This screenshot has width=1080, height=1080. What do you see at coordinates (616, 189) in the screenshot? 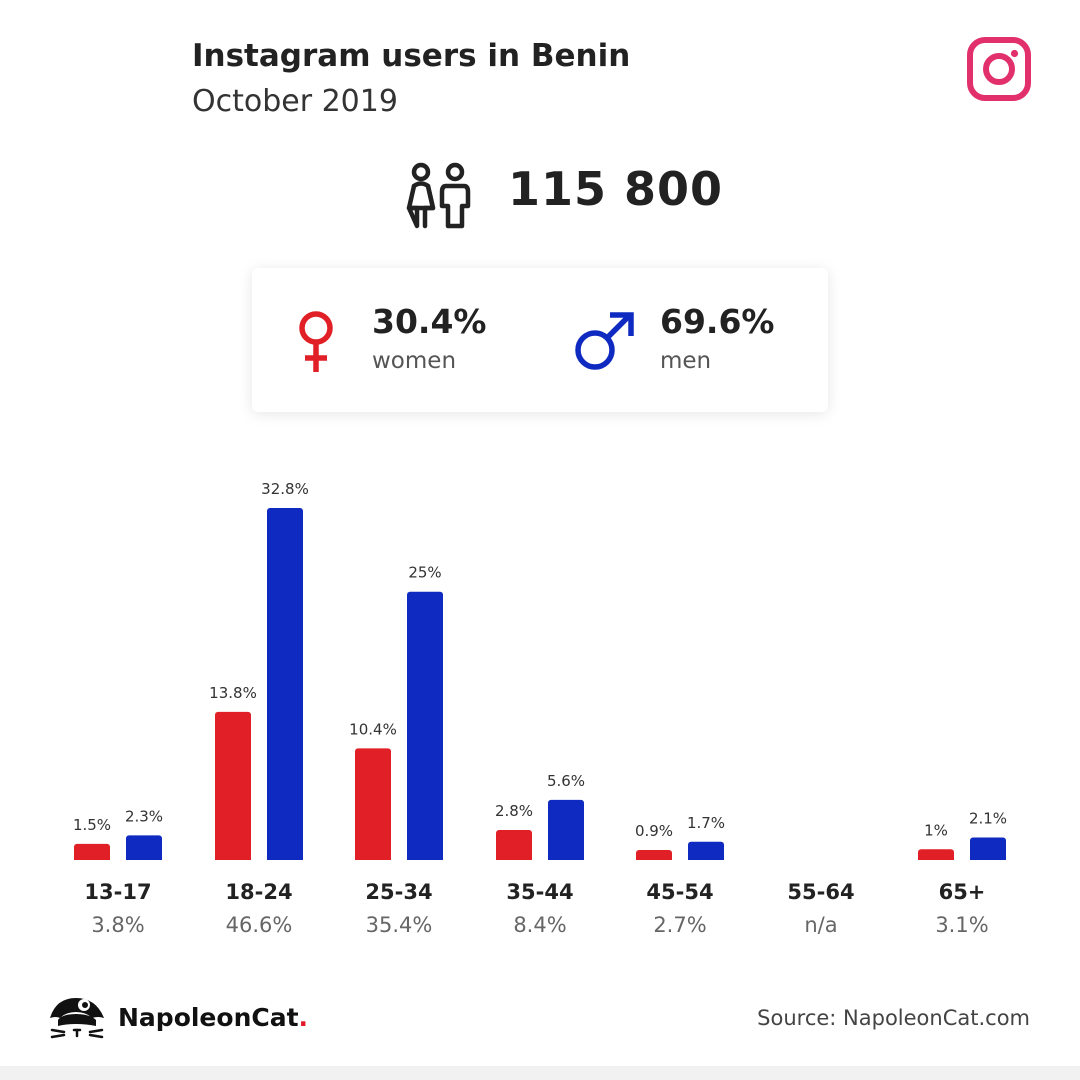
I see `total-users: 115 800` at bounding box center [616, 189].